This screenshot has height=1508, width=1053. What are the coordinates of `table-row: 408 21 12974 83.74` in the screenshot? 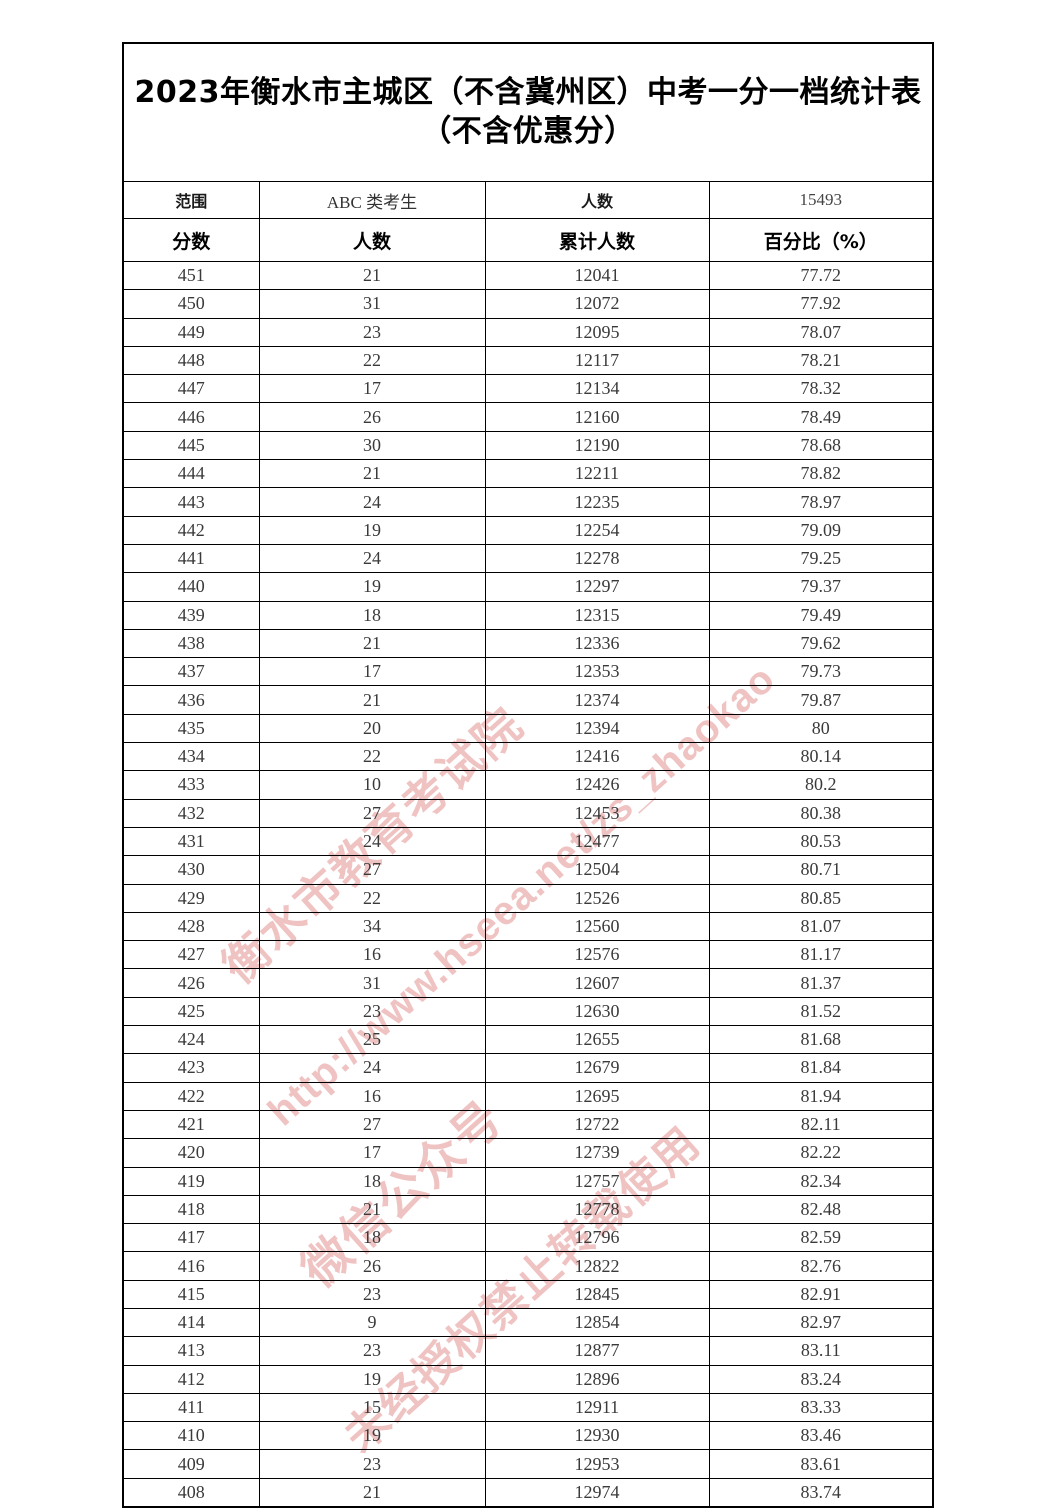 It's located at (528, 1492).